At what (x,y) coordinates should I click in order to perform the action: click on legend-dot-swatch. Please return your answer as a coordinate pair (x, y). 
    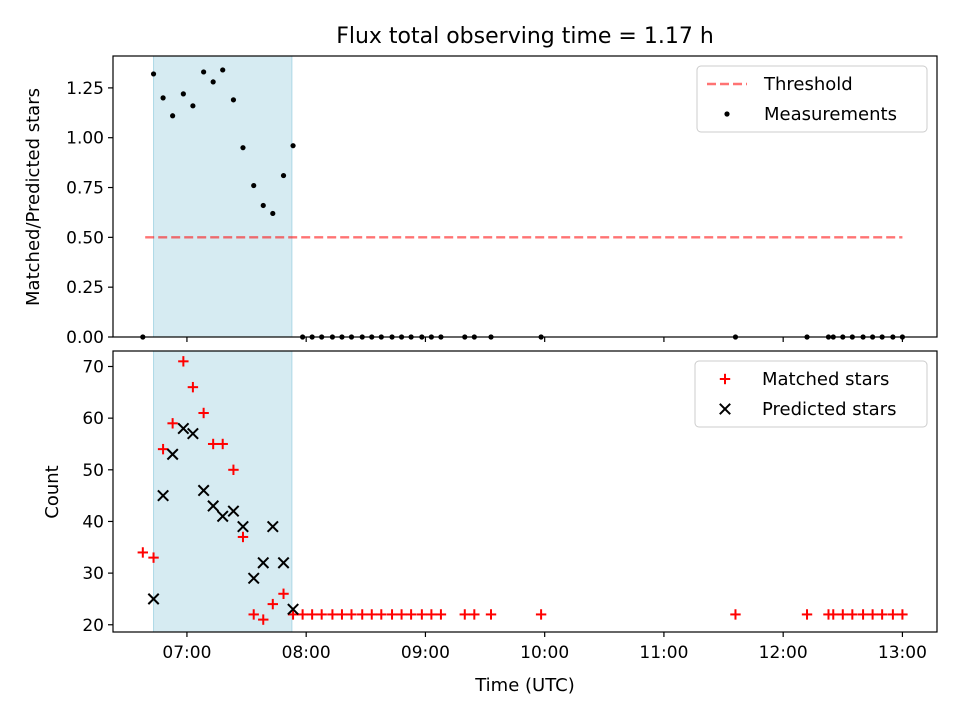
    Looking at the image, I should click on (727, 114).